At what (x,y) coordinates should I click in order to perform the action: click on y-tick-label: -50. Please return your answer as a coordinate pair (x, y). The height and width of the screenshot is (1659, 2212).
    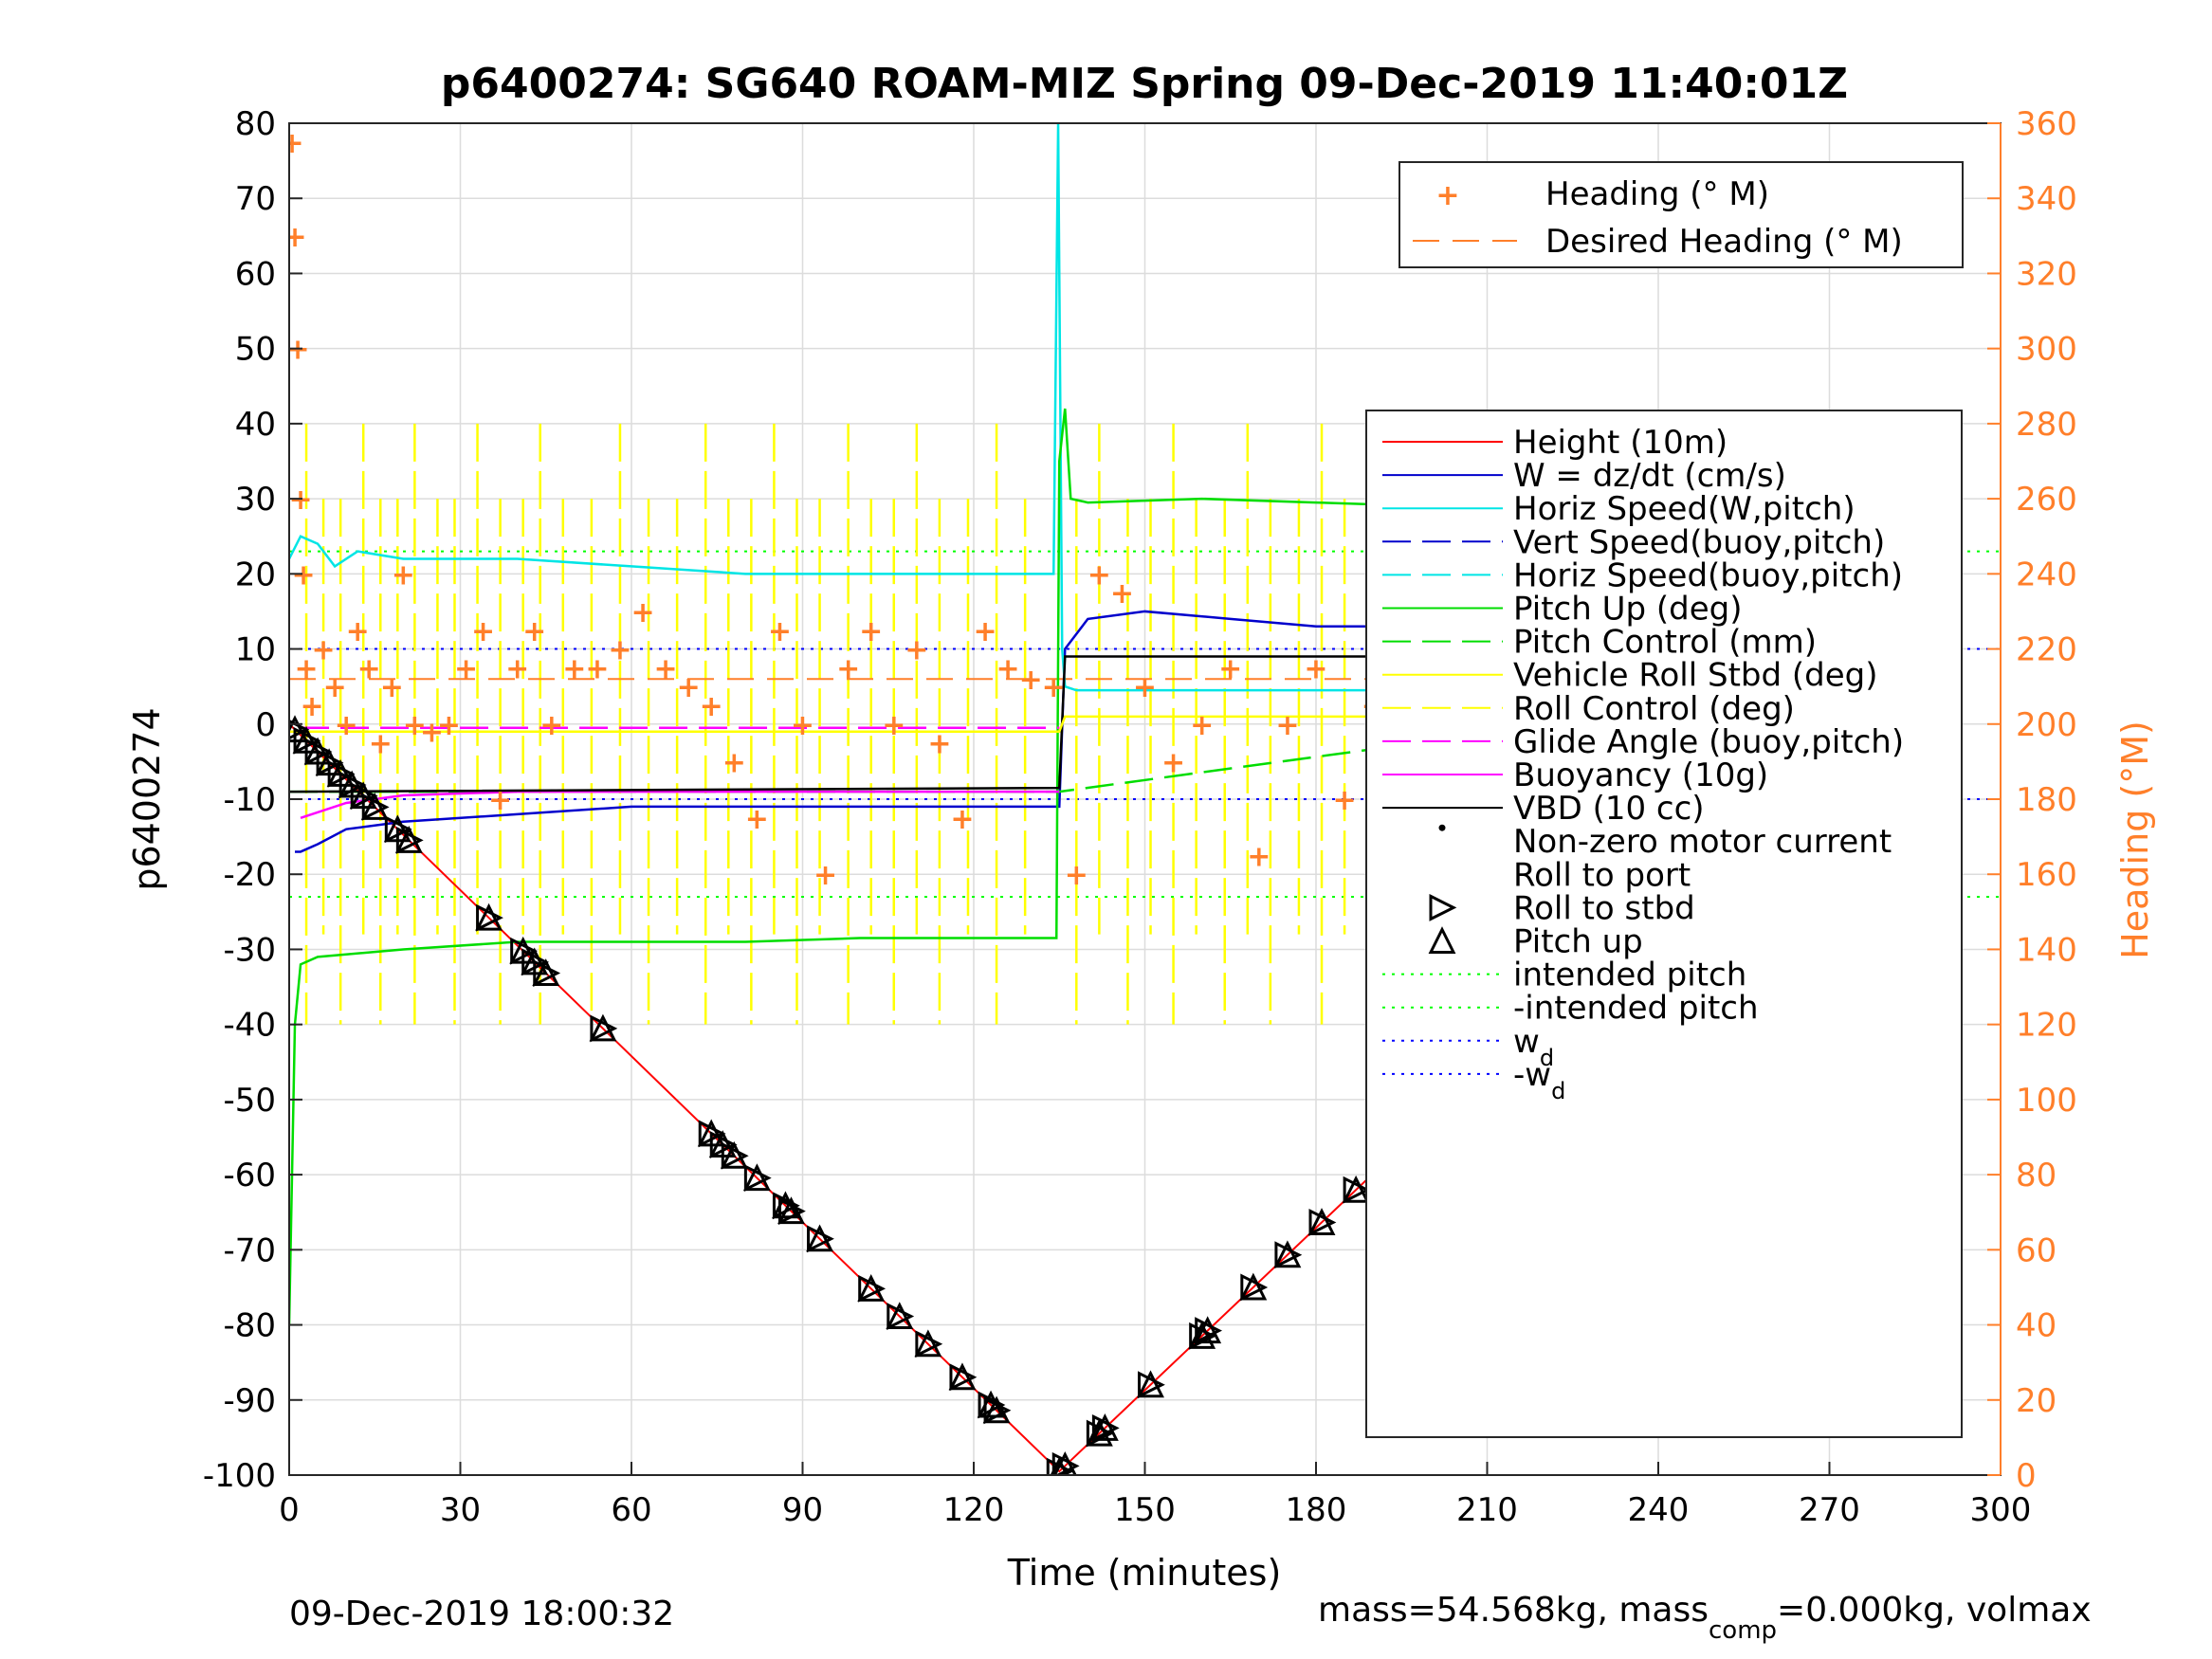
    Looking at the image, I should click on (249, 1101).